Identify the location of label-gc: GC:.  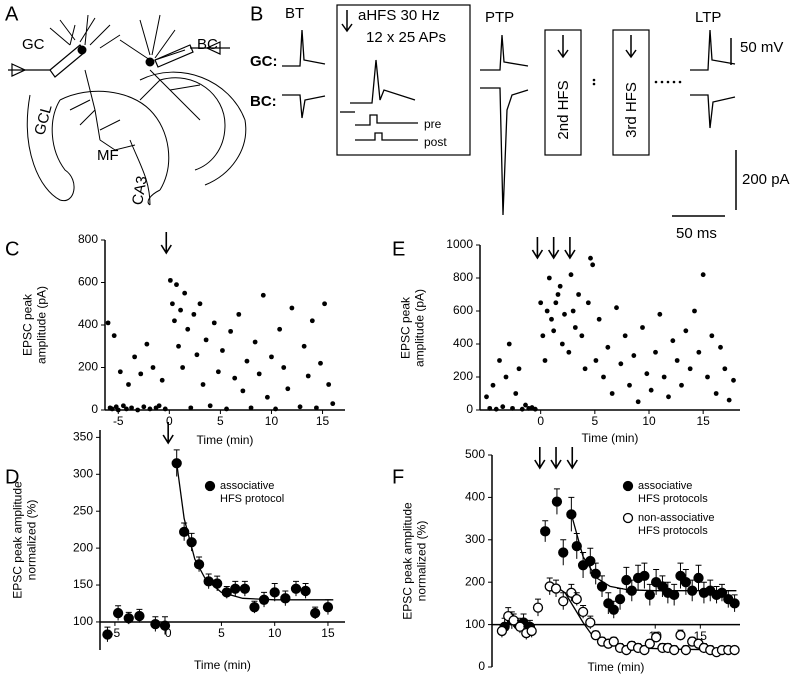
(264, 61).